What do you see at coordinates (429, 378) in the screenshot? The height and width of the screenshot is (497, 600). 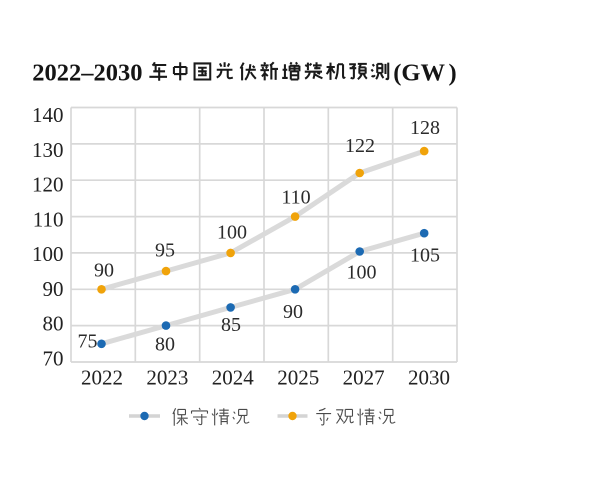 I see `svg-text: 2030` at bounding box center [429, 378].